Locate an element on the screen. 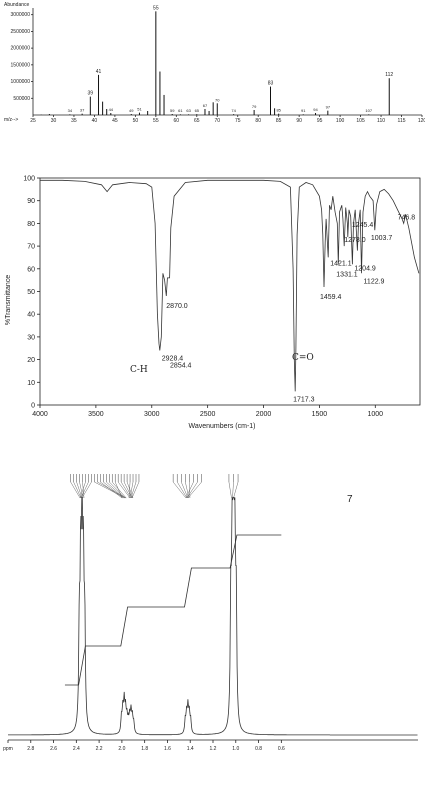 The image size is (425, 807). nmr-x-tick-label: 1.2 is located at coordinates (213, 749).